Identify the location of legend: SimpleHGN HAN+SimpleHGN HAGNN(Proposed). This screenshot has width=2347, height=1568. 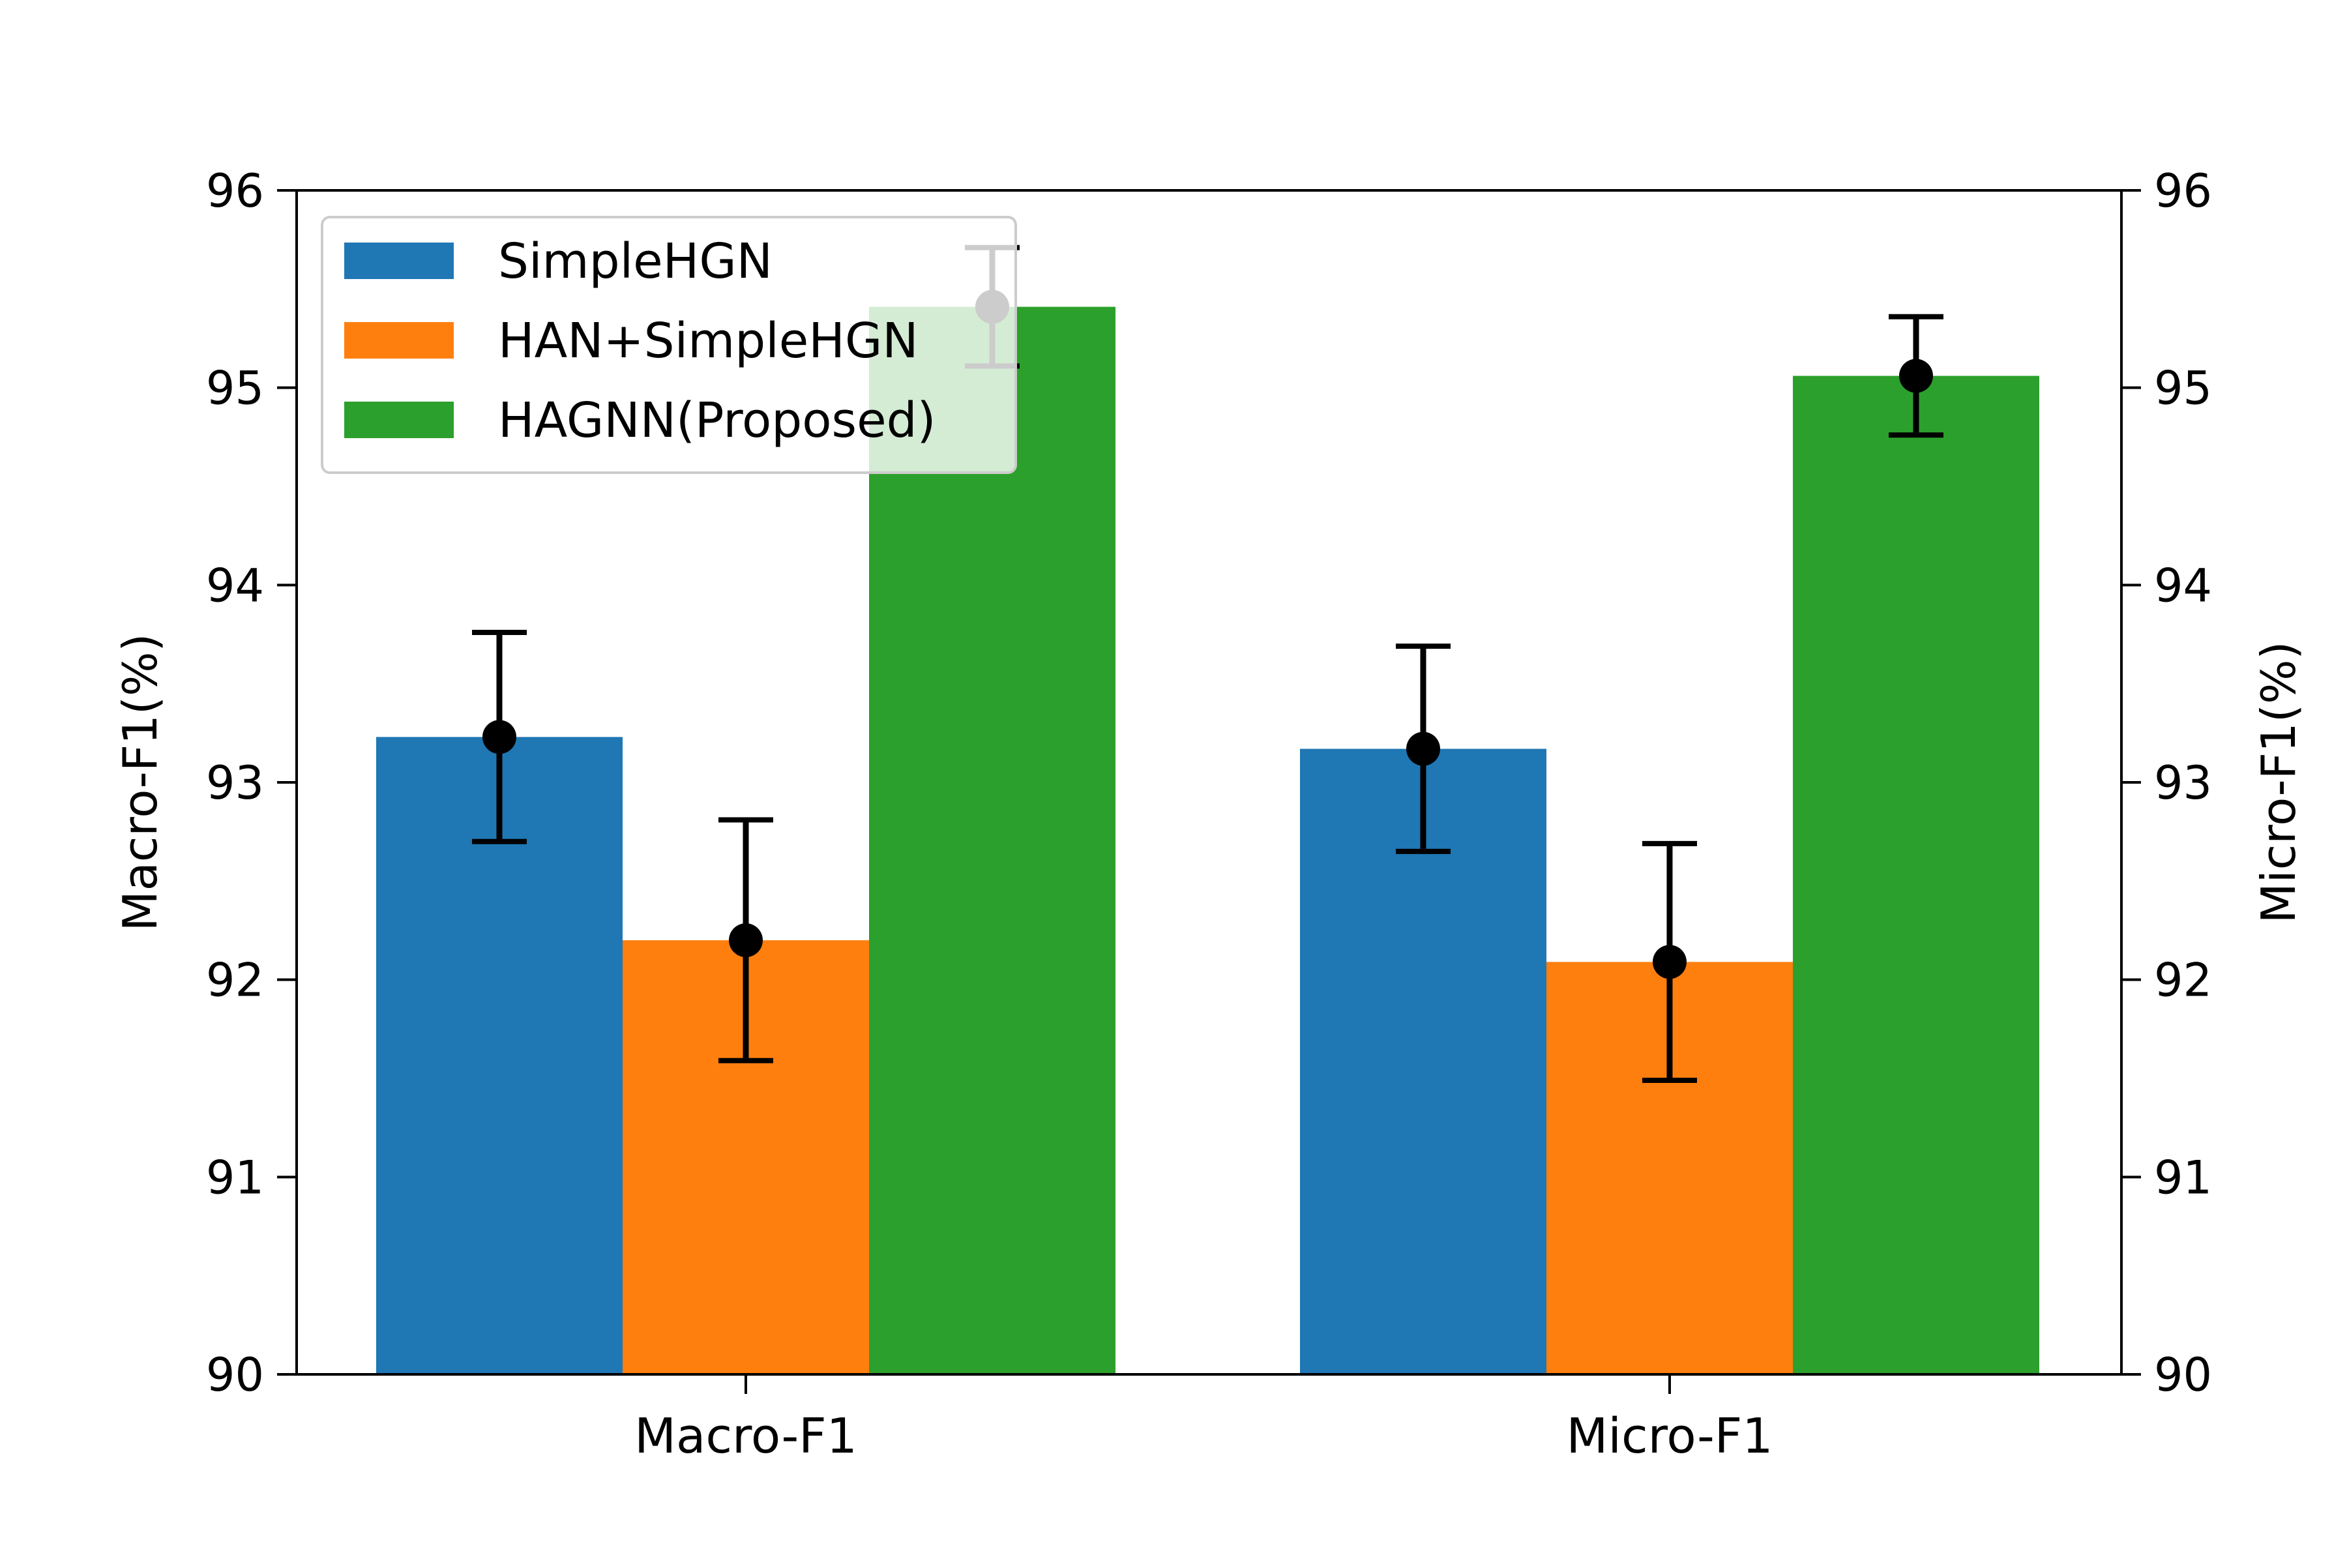
(669, 345).